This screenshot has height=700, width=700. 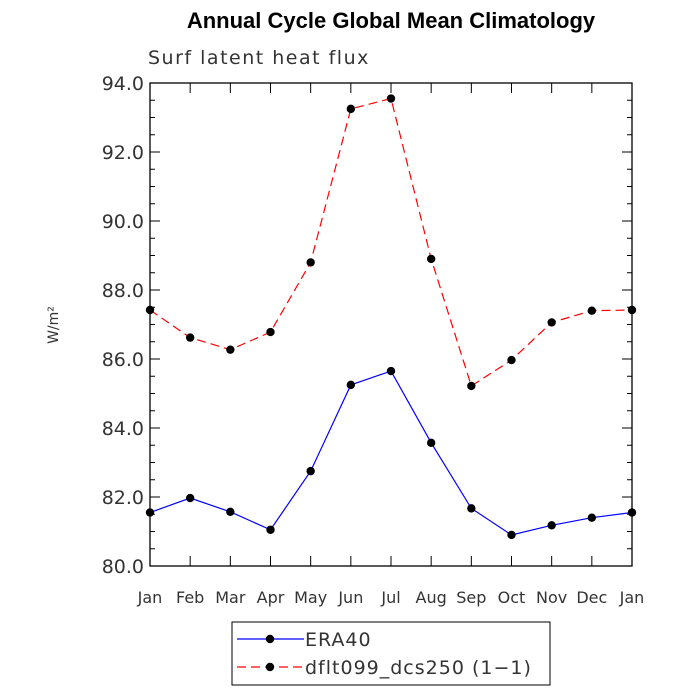 I want to click on legend-box, so click(x=391, y=653).